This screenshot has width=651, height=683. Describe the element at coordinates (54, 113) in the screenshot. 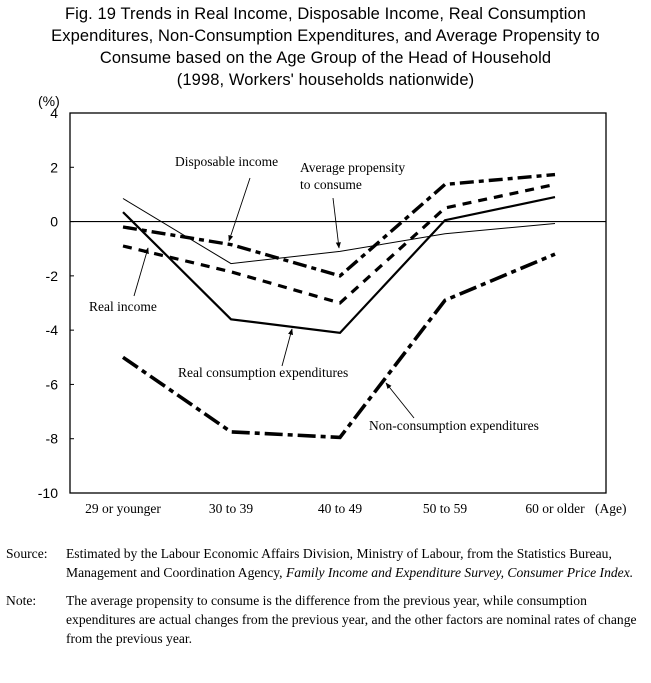

I see `y-tick-label: 4` at that location.